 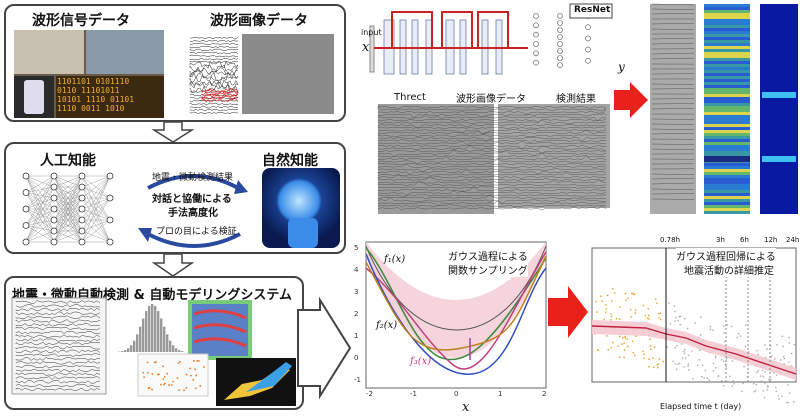 I want to click on detection-figures, so click(x=153, y=351).